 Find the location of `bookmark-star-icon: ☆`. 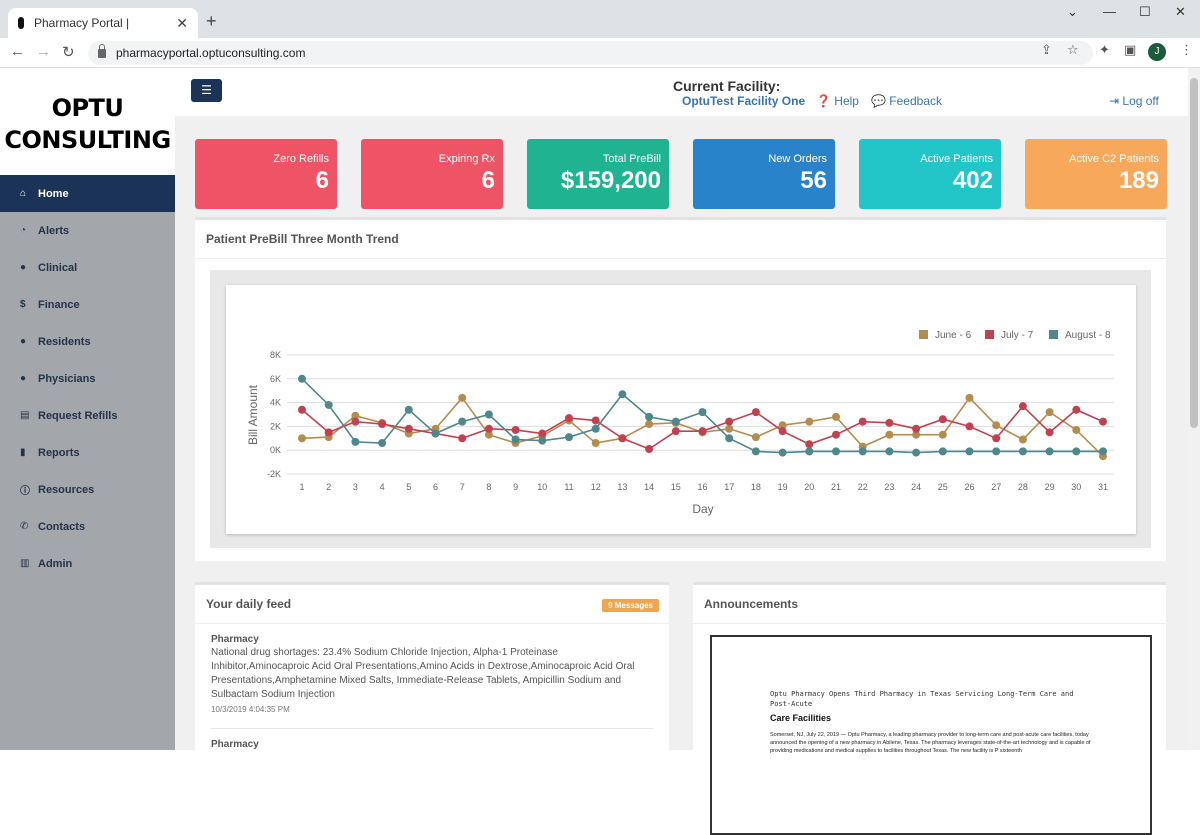

bookmark-star-icon: ☆ is located at coordinates (1073, 49).